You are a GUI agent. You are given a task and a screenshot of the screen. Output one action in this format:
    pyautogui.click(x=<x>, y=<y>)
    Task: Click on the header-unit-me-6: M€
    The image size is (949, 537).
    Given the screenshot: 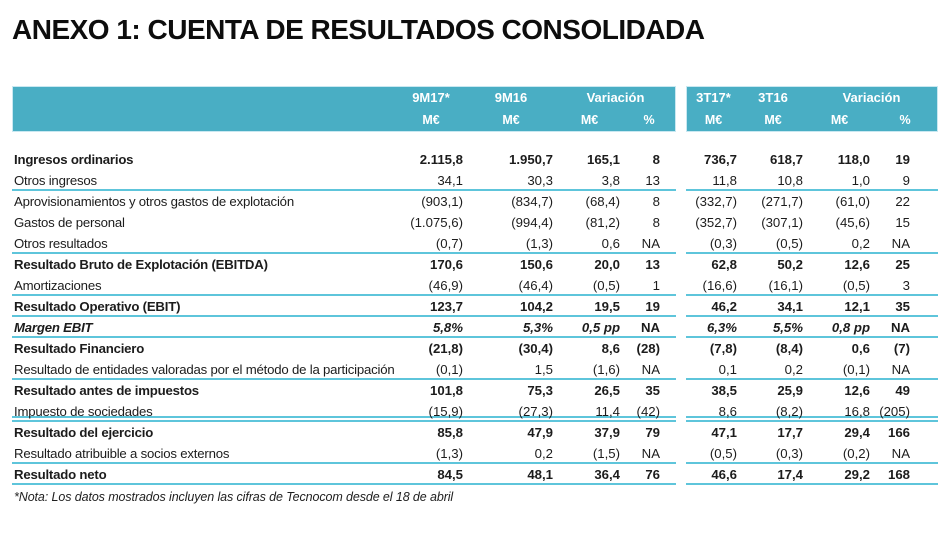 What is the action you would take?
    pyautogui.click(x=839, y=120)
    